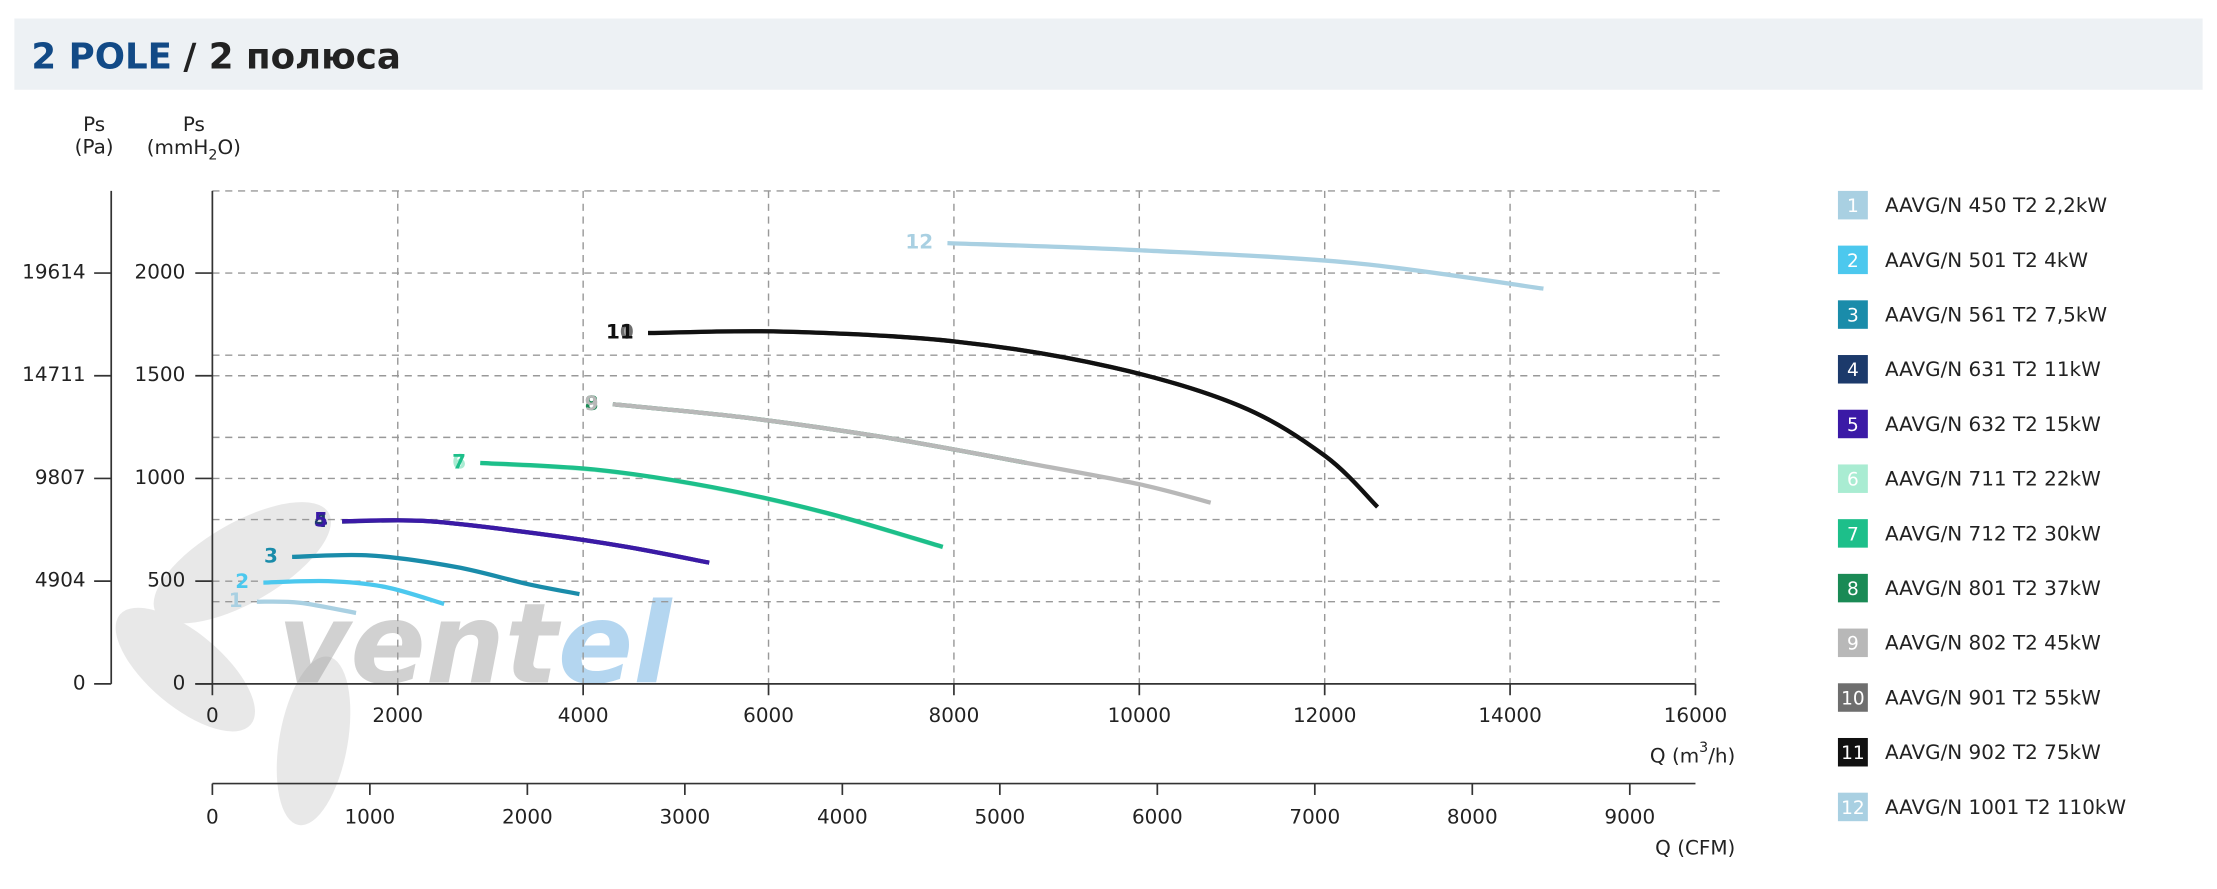 This screenshot has width=2217, height=889. I want to click on watermark-part: vent, so click(420, 645).